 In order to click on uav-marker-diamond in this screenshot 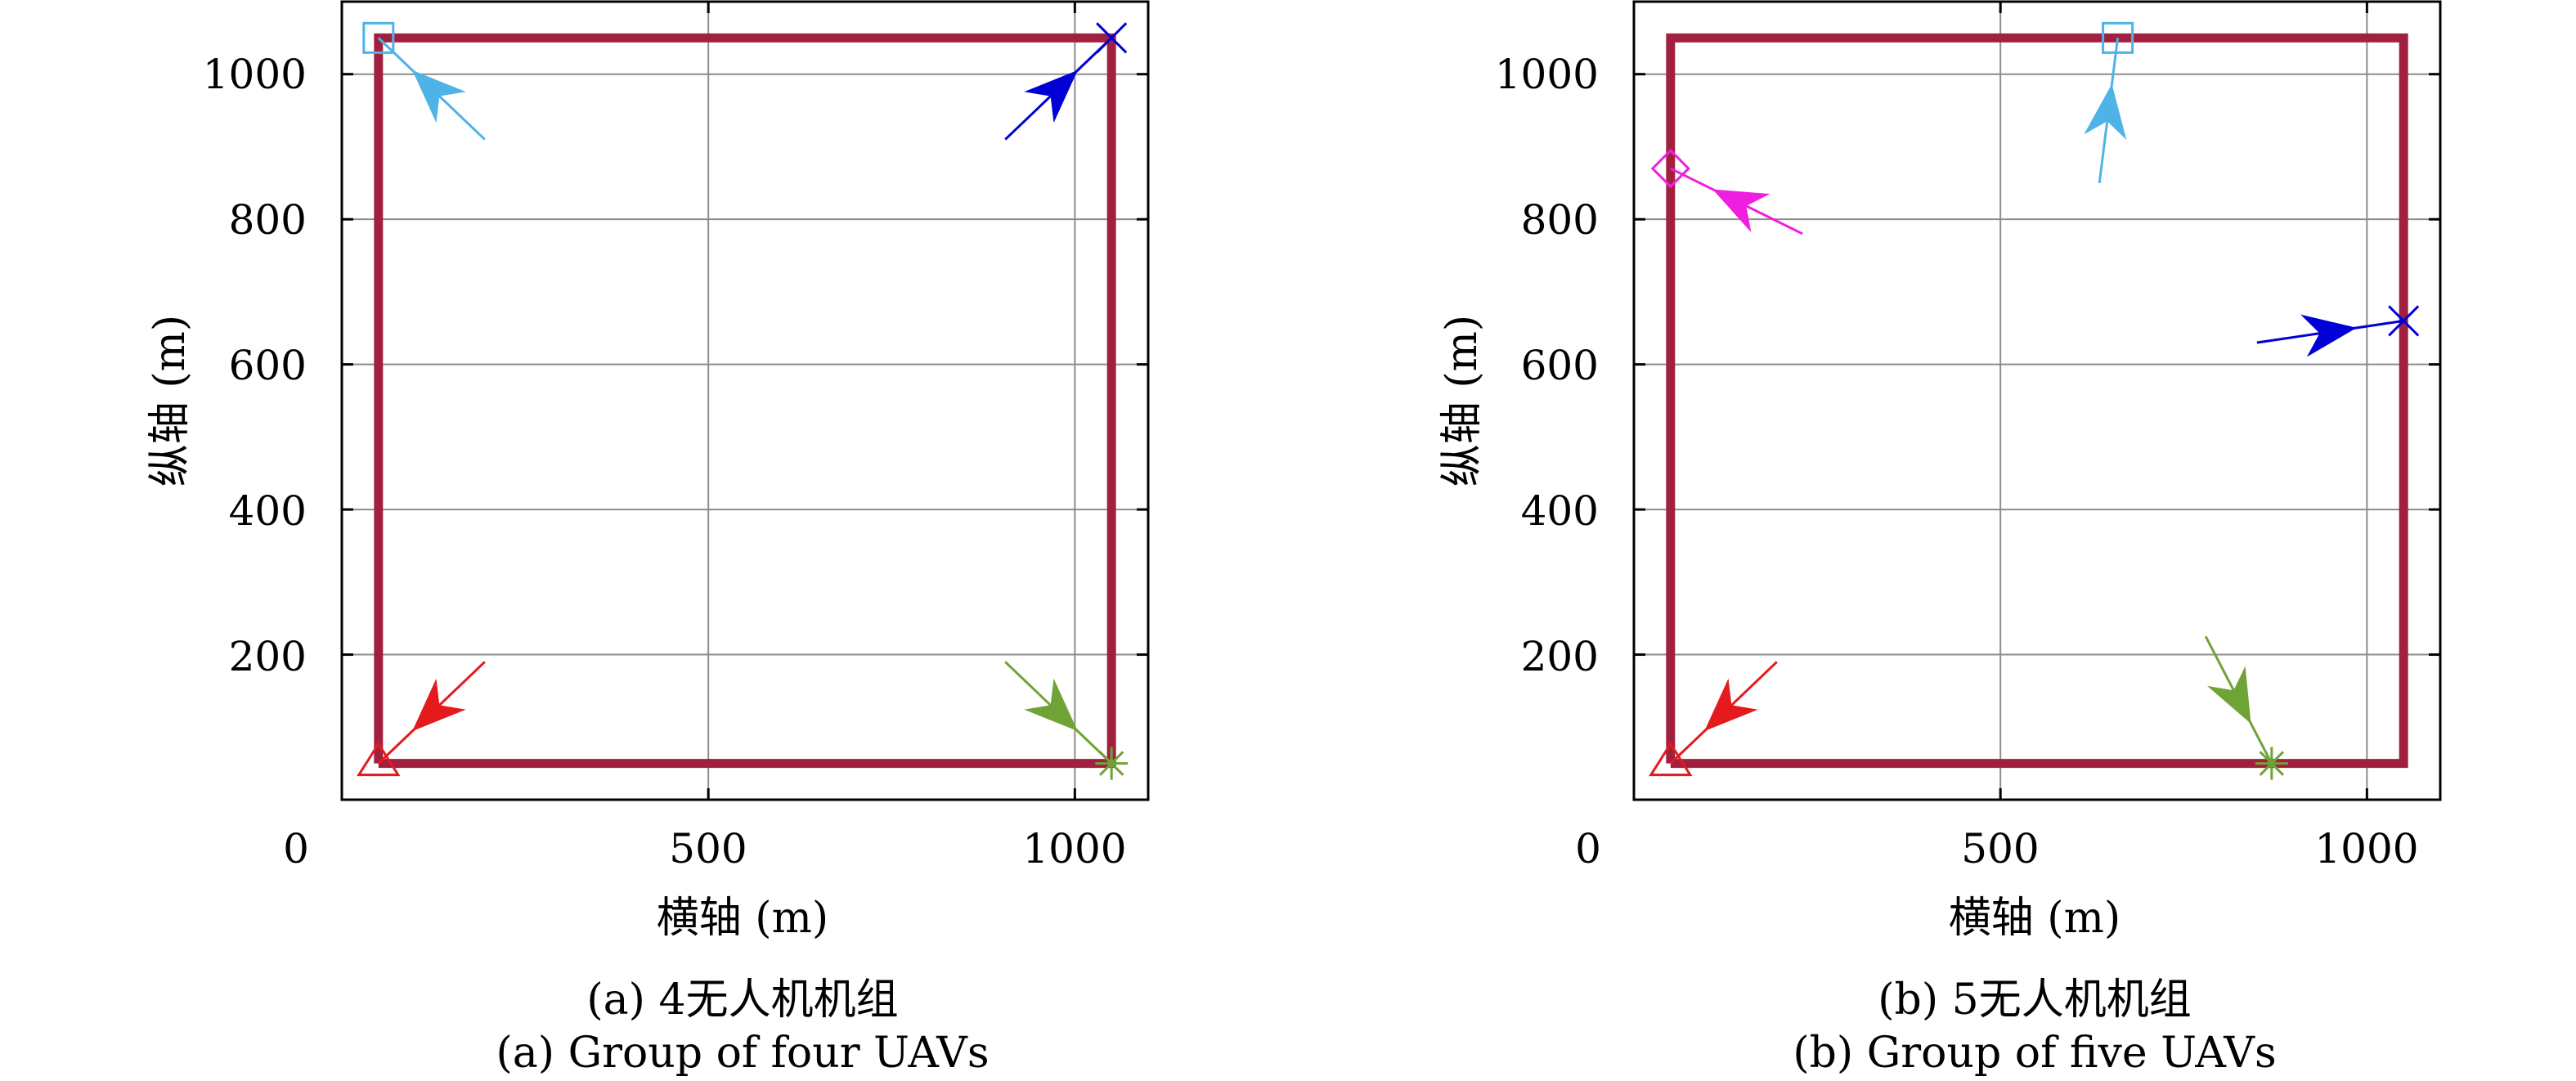, I will do `click(1670, 168)`.